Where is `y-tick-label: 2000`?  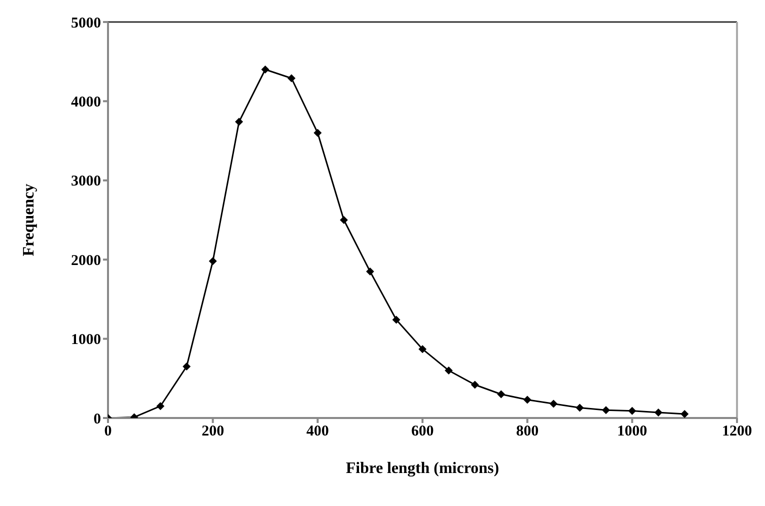
y-tick-label: 2000 is located at coordinates (86, 260).